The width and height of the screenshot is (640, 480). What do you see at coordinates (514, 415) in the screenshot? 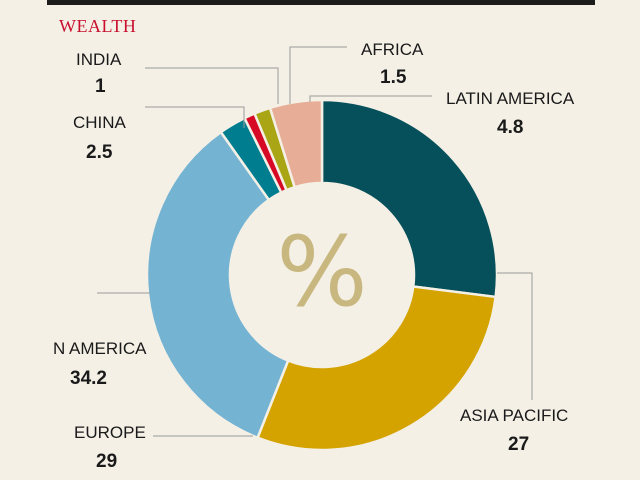
I see `label-asia-pacific-name: ASIA PACIFIC` at bounding box center [514, 415].